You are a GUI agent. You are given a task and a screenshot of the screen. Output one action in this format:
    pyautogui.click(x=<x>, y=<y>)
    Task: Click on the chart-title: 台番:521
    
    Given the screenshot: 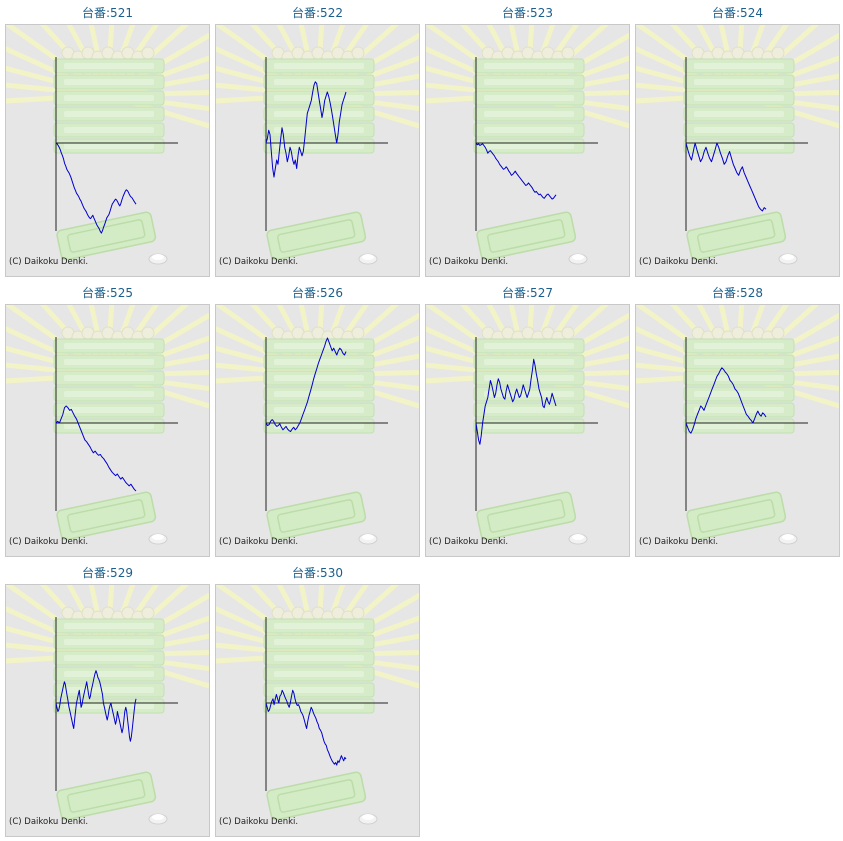 What is the action you would take?
    pyautogui.click(x=107, y=13)
    